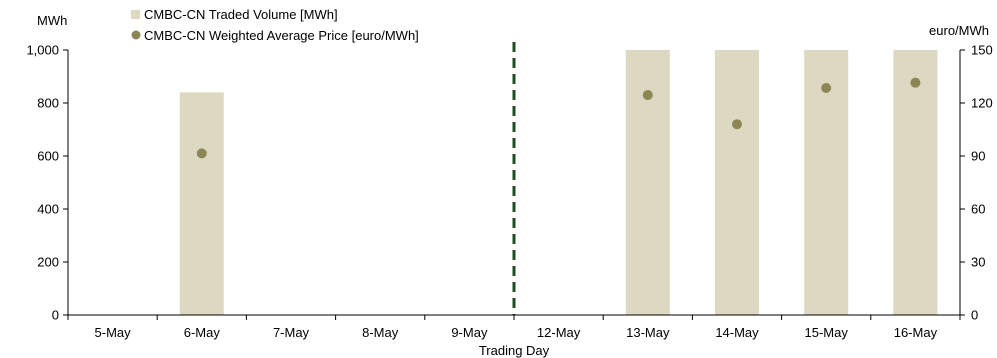 Image resolution: width=997 pixels, height=358 pixels. Describe the element at coordinates (976, 183) in the screenshot. I see `y2-axis-ticks: 0 30 60 90 120 150` at that location.